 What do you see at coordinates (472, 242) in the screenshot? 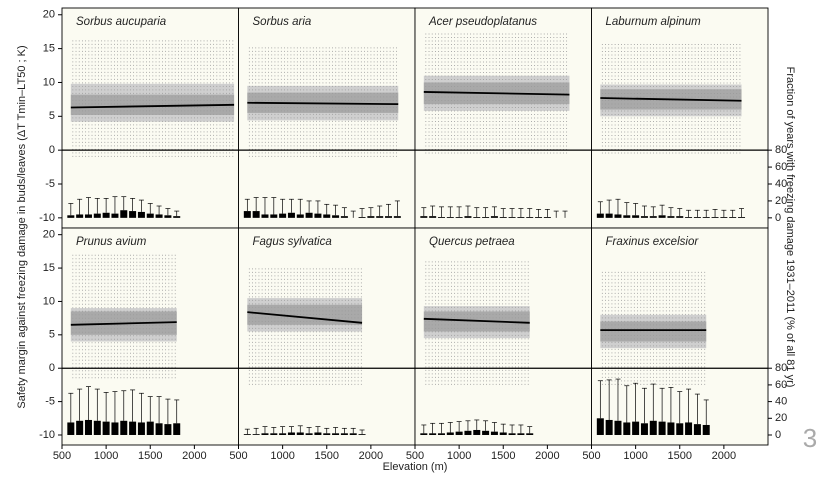
I see `panel-title: Quercus petraea` at bounding box center [472, 242].